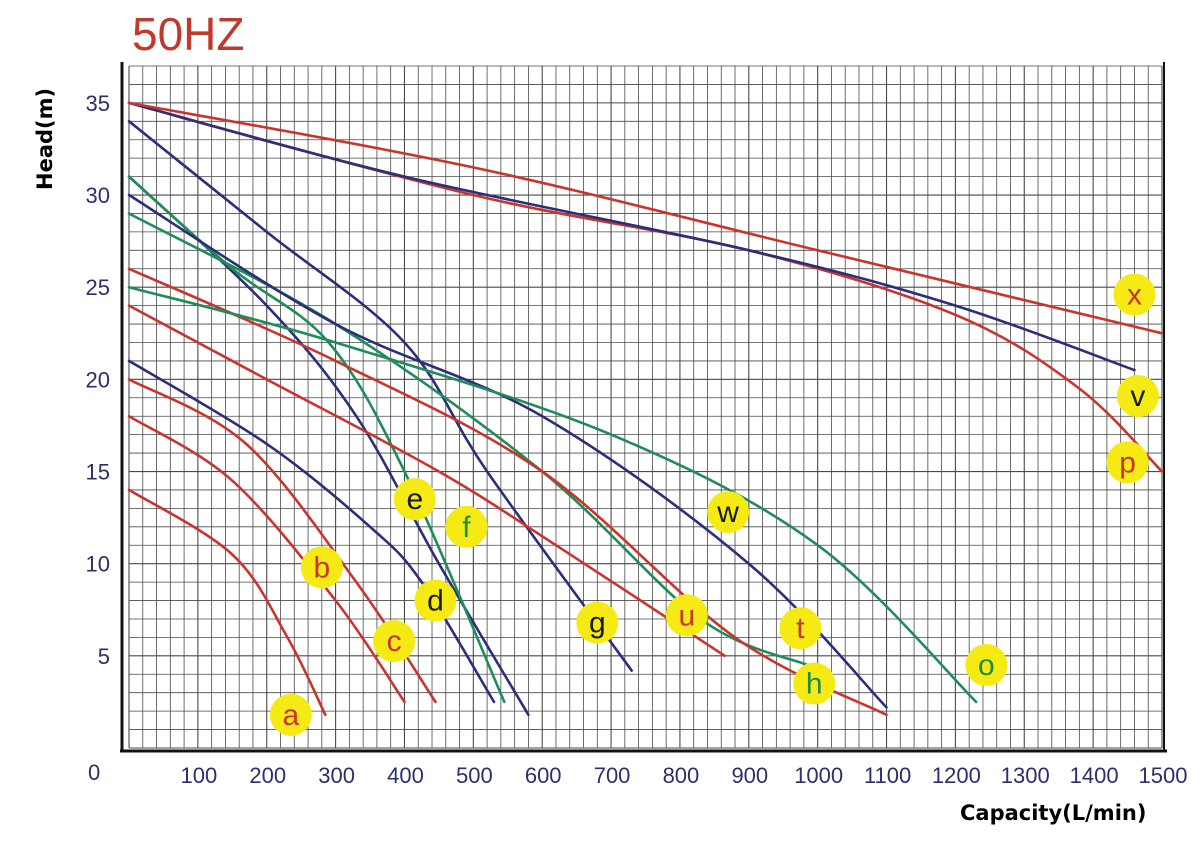 The image size is (1200, 849). Describe the element at coordinates (45, 139) in the screenshot. I see `y-axis-label: Head(m)` at that location.